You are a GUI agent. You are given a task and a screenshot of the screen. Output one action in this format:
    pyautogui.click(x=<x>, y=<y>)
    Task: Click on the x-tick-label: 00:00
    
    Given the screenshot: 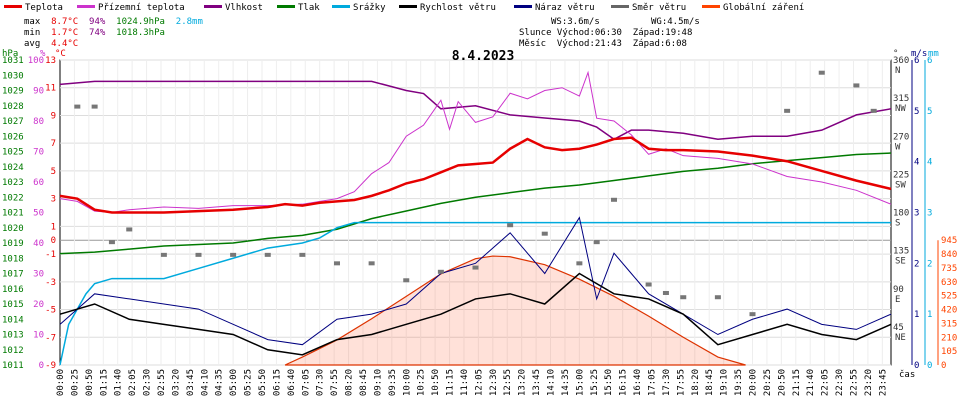 What is the action you would take?
    pyautogui.click(x=61, y=382)
    